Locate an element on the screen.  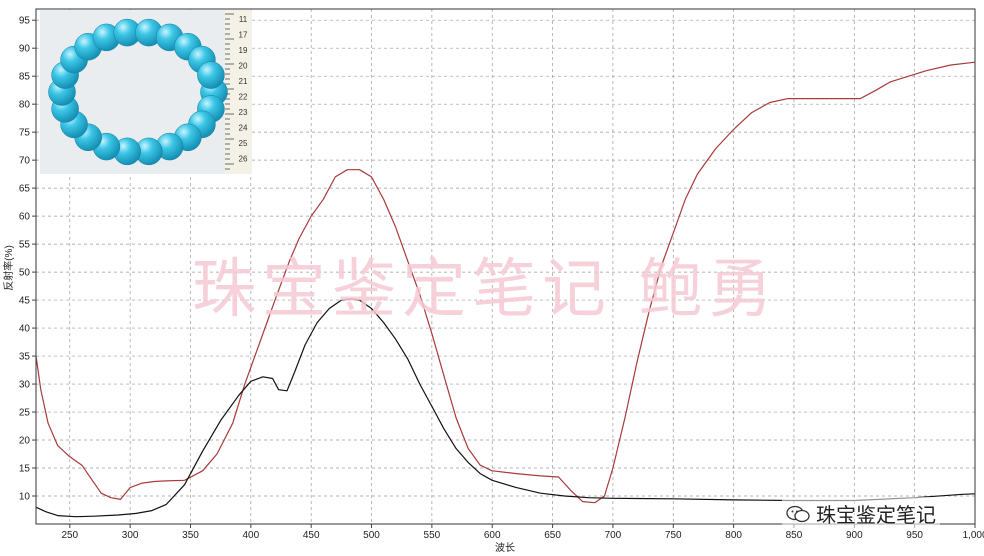
x-tick-label: 650 is located at coordinates (552, 535).